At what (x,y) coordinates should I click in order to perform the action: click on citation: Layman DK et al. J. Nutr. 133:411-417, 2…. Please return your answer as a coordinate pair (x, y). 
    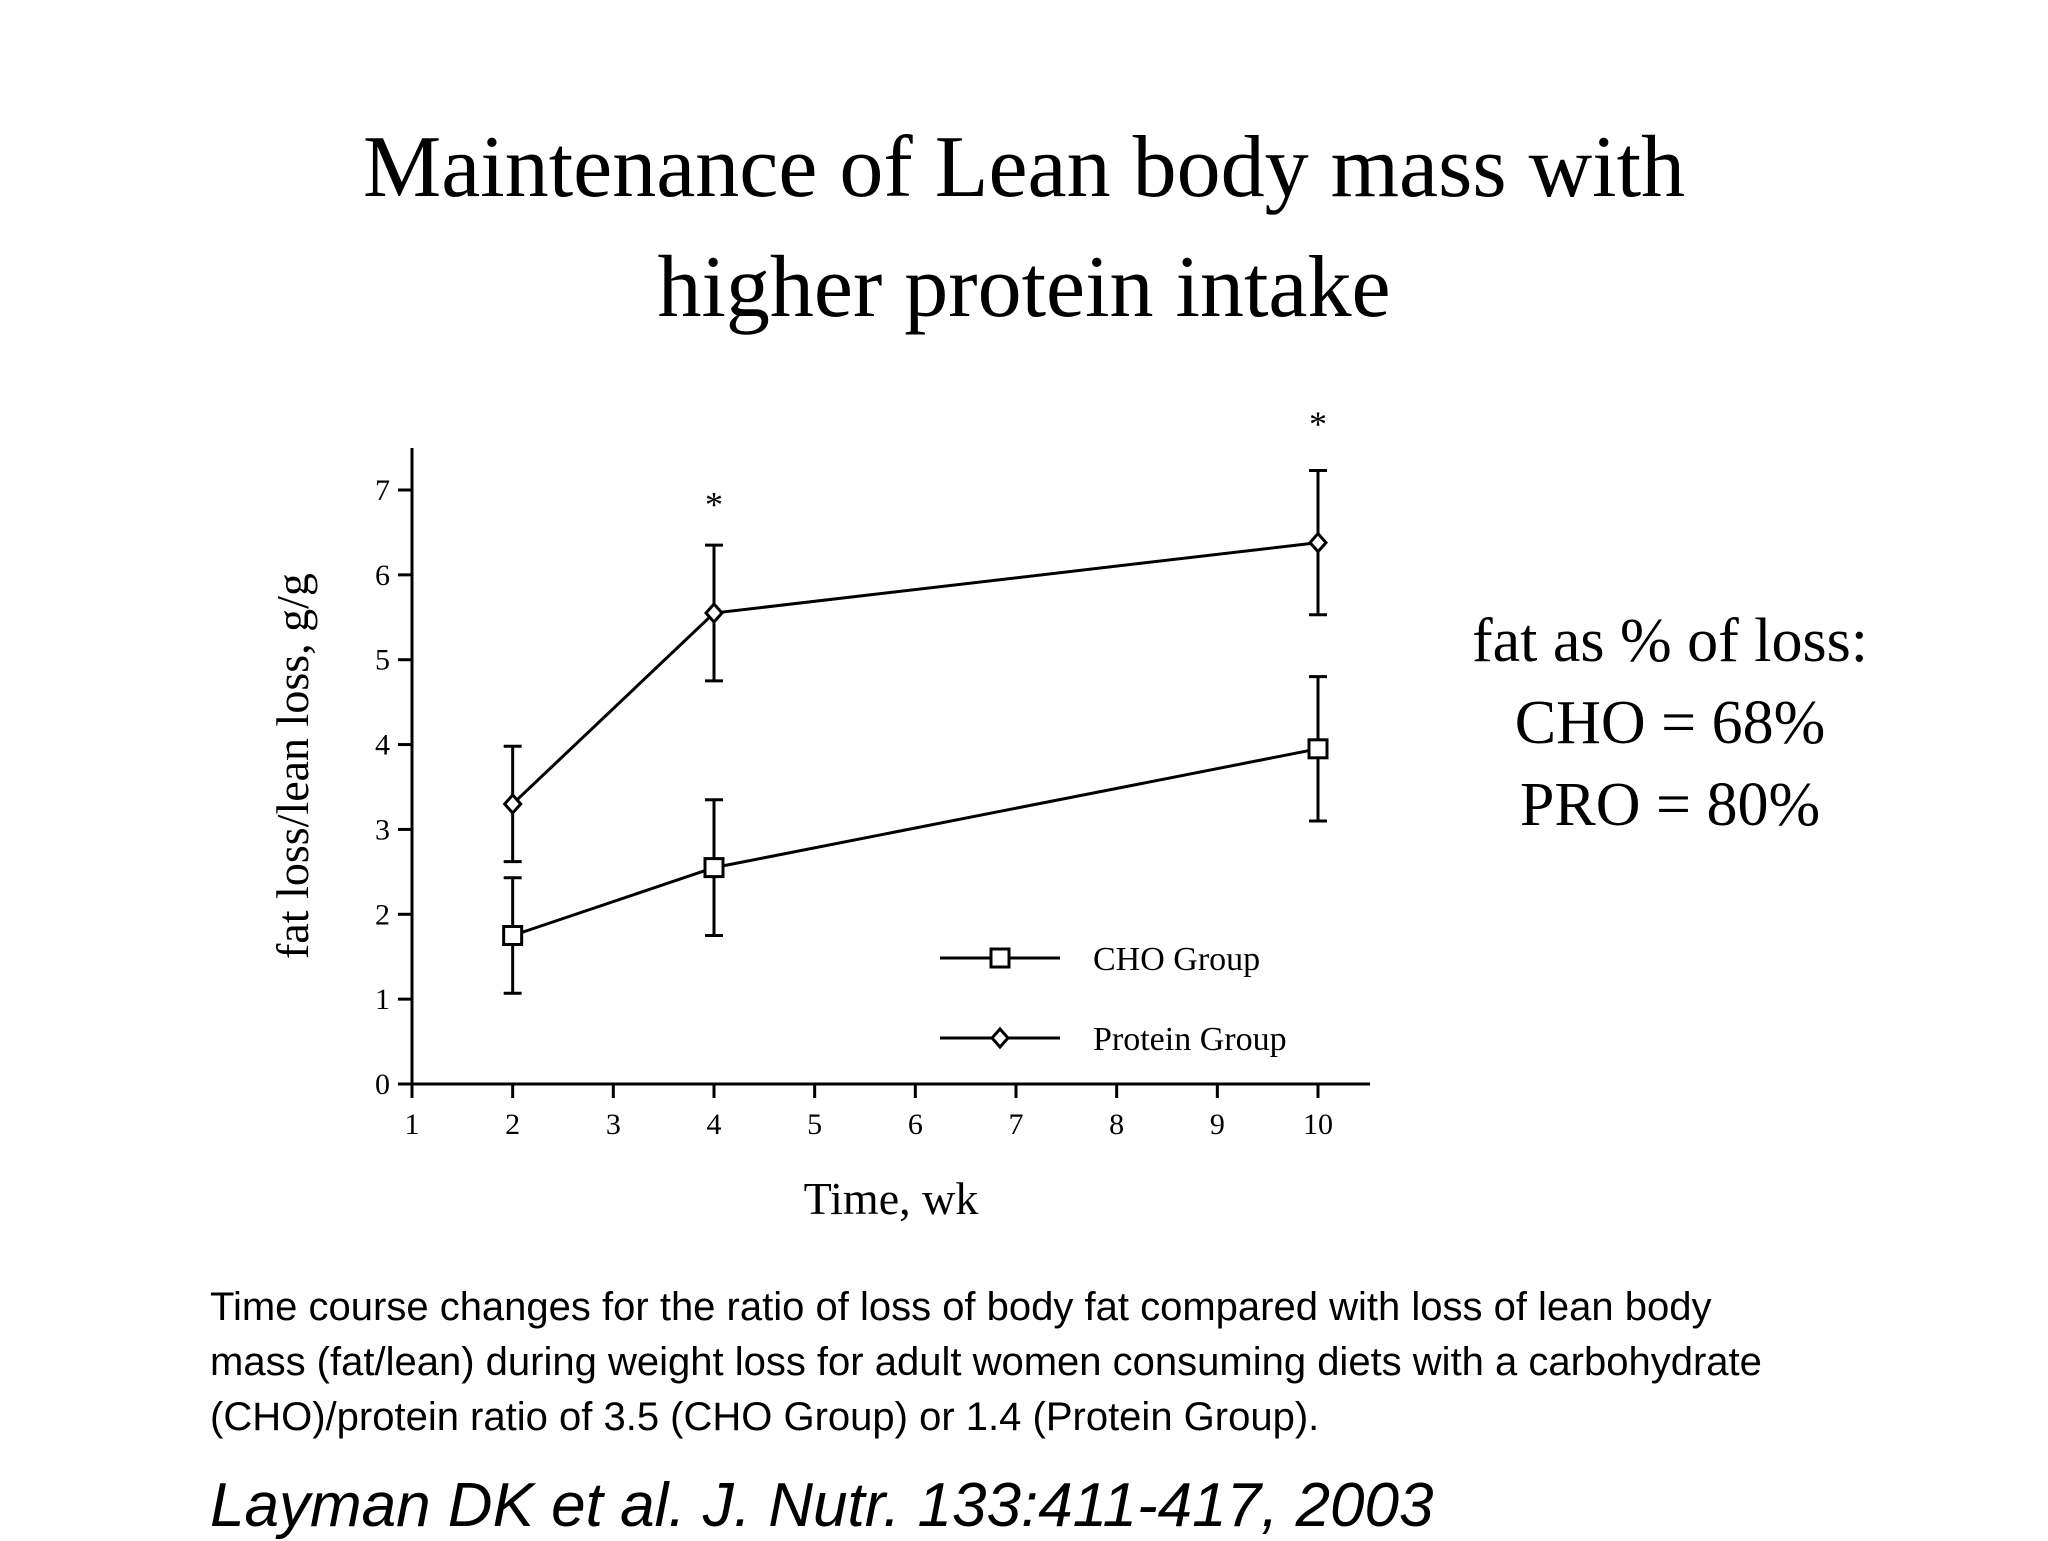
    Looking at the image, I should click on (822, 1505).